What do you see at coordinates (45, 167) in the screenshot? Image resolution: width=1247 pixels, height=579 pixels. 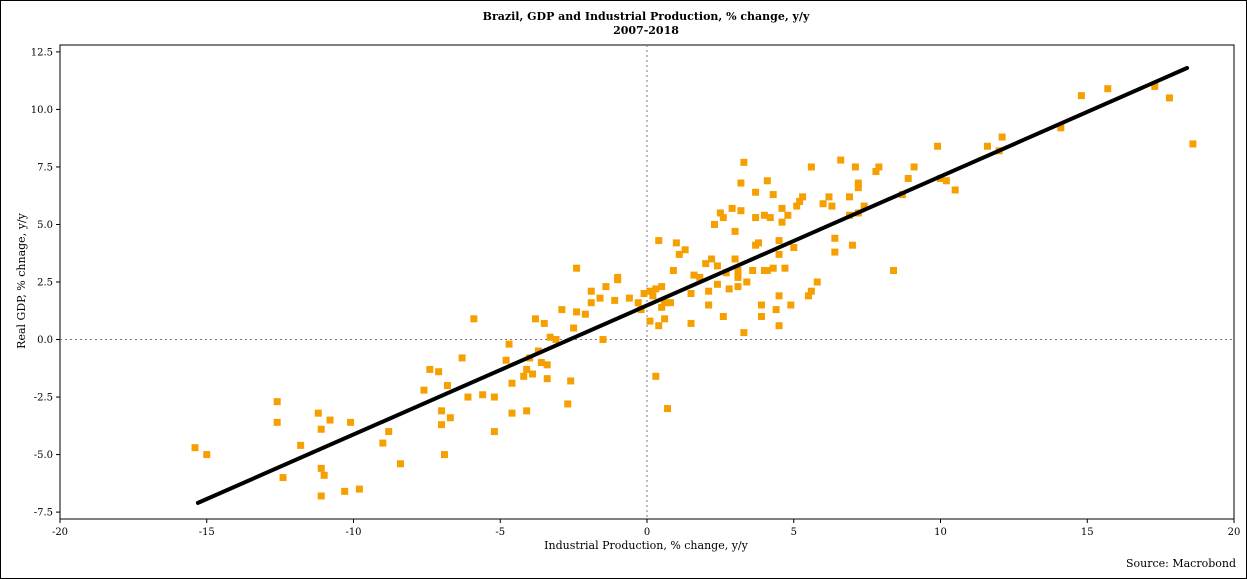 I see `y-tick-label: 7.5` at bounding box center [45, 167].